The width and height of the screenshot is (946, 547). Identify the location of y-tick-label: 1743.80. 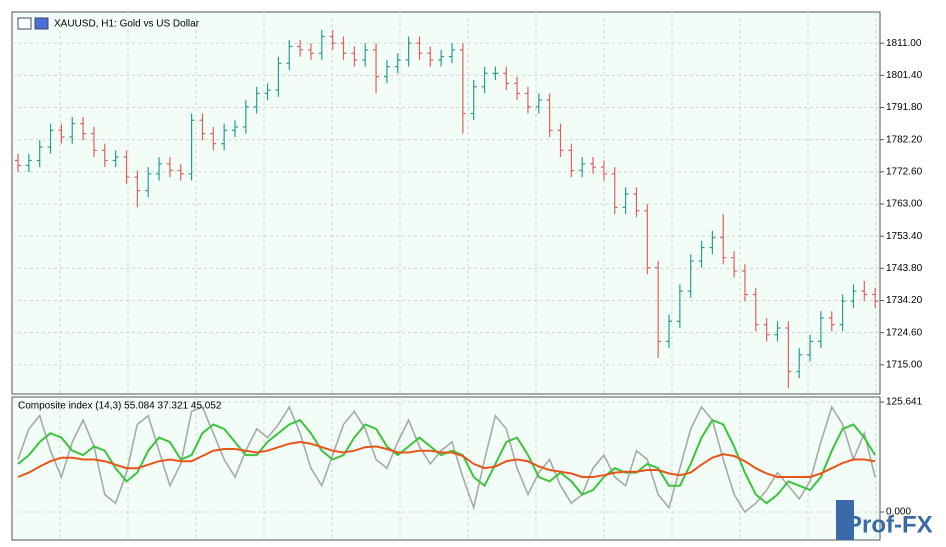
(904, 268).